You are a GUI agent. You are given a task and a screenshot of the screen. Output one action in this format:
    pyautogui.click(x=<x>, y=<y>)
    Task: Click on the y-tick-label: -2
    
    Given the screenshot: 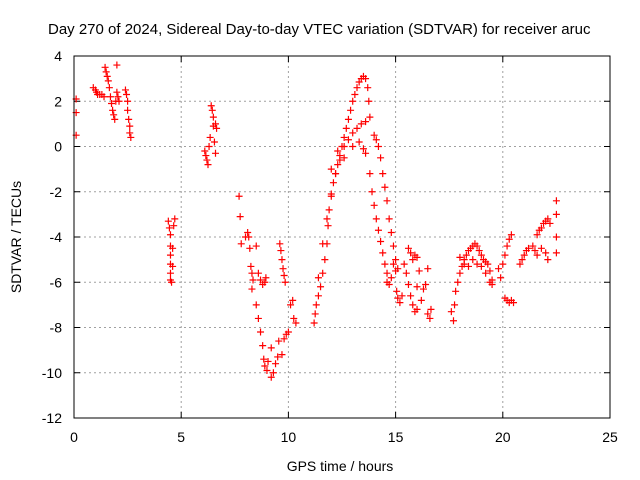 What is the action you would take?
    pyautogui.click(x=56, y=192)
    